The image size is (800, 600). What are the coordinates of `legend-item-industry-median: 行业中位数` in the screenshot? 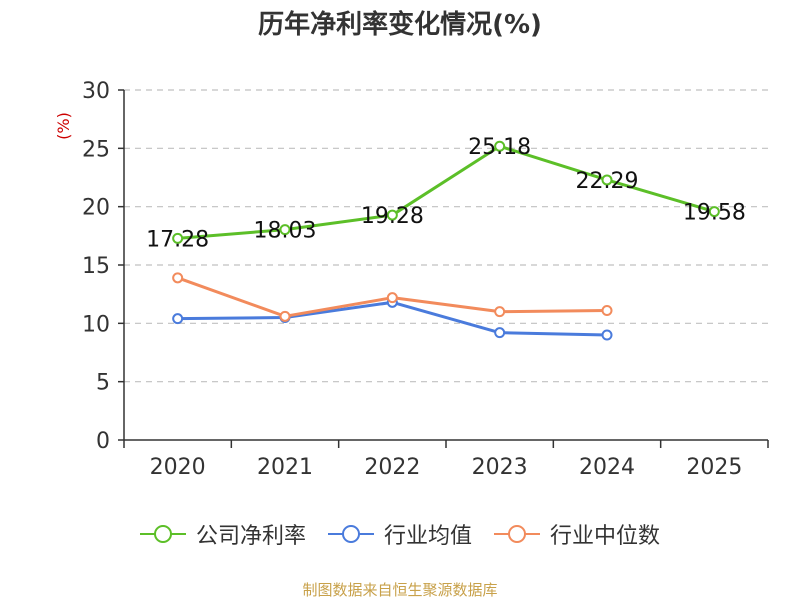 It's located at (577, 534).